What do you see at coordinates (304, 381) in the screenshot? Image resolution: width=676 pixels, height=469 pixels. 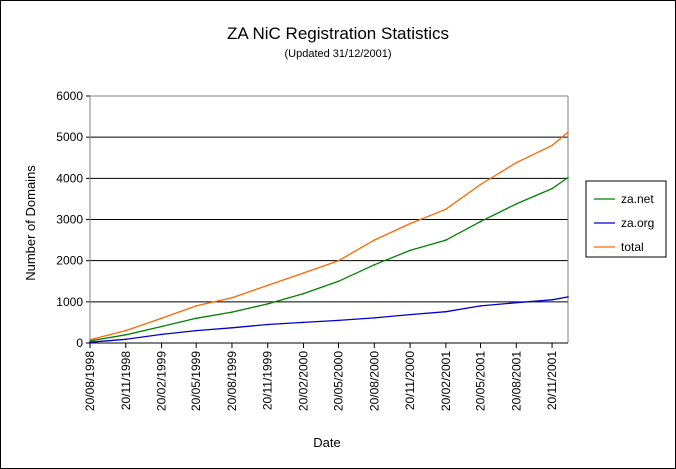 I see `x-tick-label: 20/02/2000` at bounding box center [304, 381].